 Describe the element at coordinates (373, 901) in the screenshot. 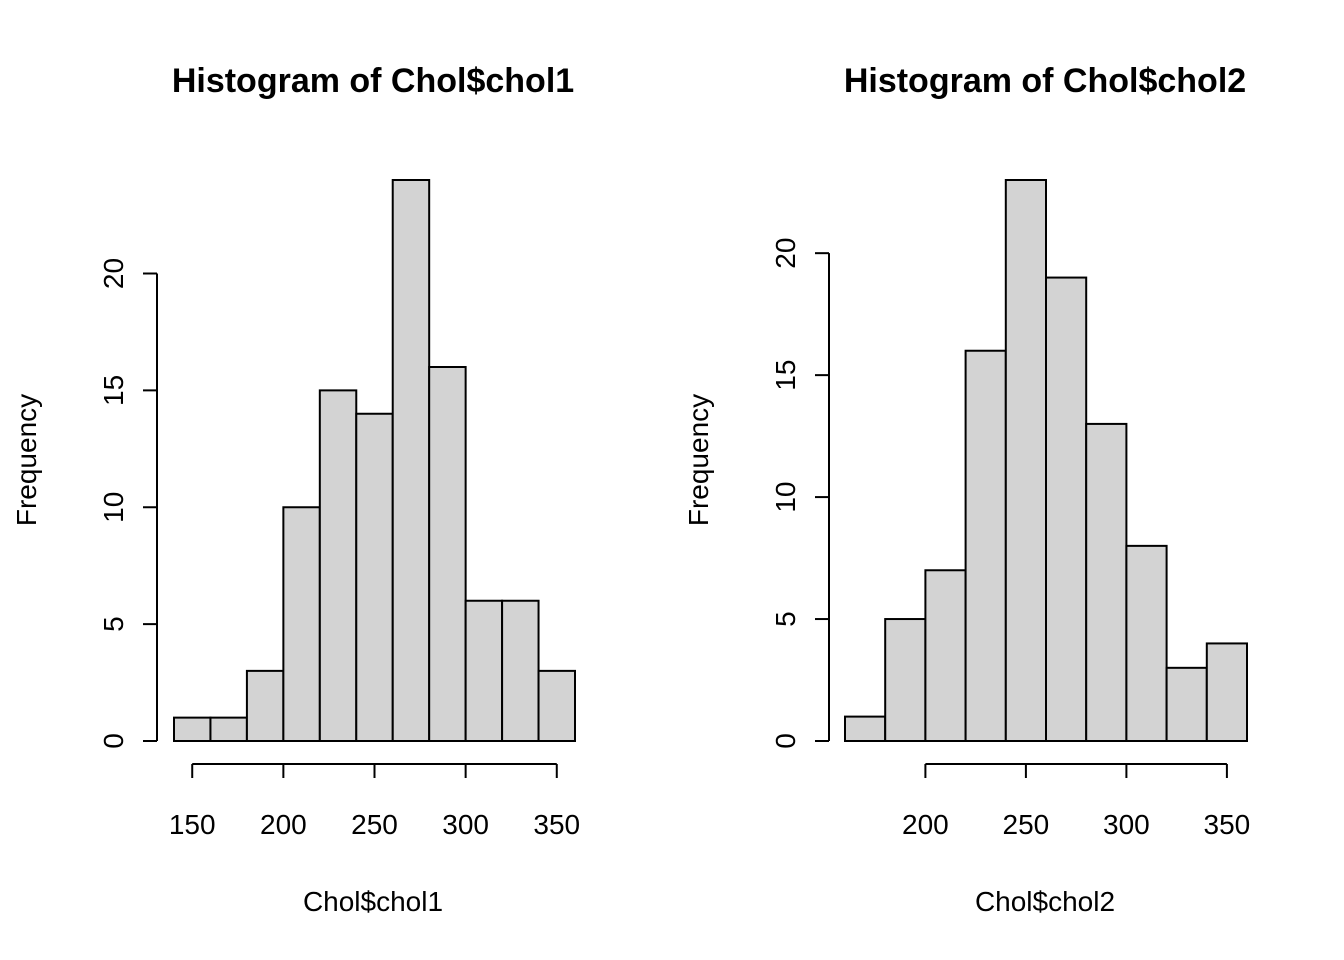

I see `x-axis-label: Chol$chol1` at that location.